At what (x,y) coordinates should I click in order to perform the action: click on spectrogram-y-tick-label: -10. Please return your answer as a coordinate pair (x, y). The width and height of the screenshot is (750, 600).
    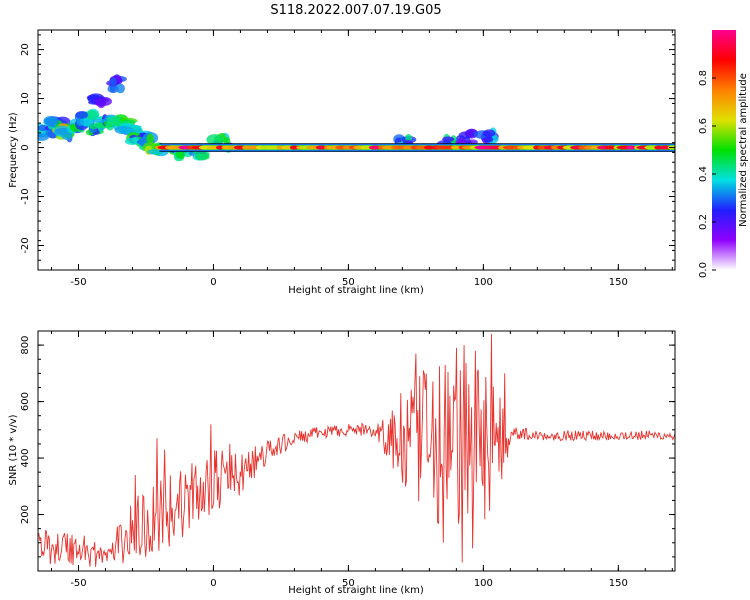
    Looking at the image, I should click on (25, 196).